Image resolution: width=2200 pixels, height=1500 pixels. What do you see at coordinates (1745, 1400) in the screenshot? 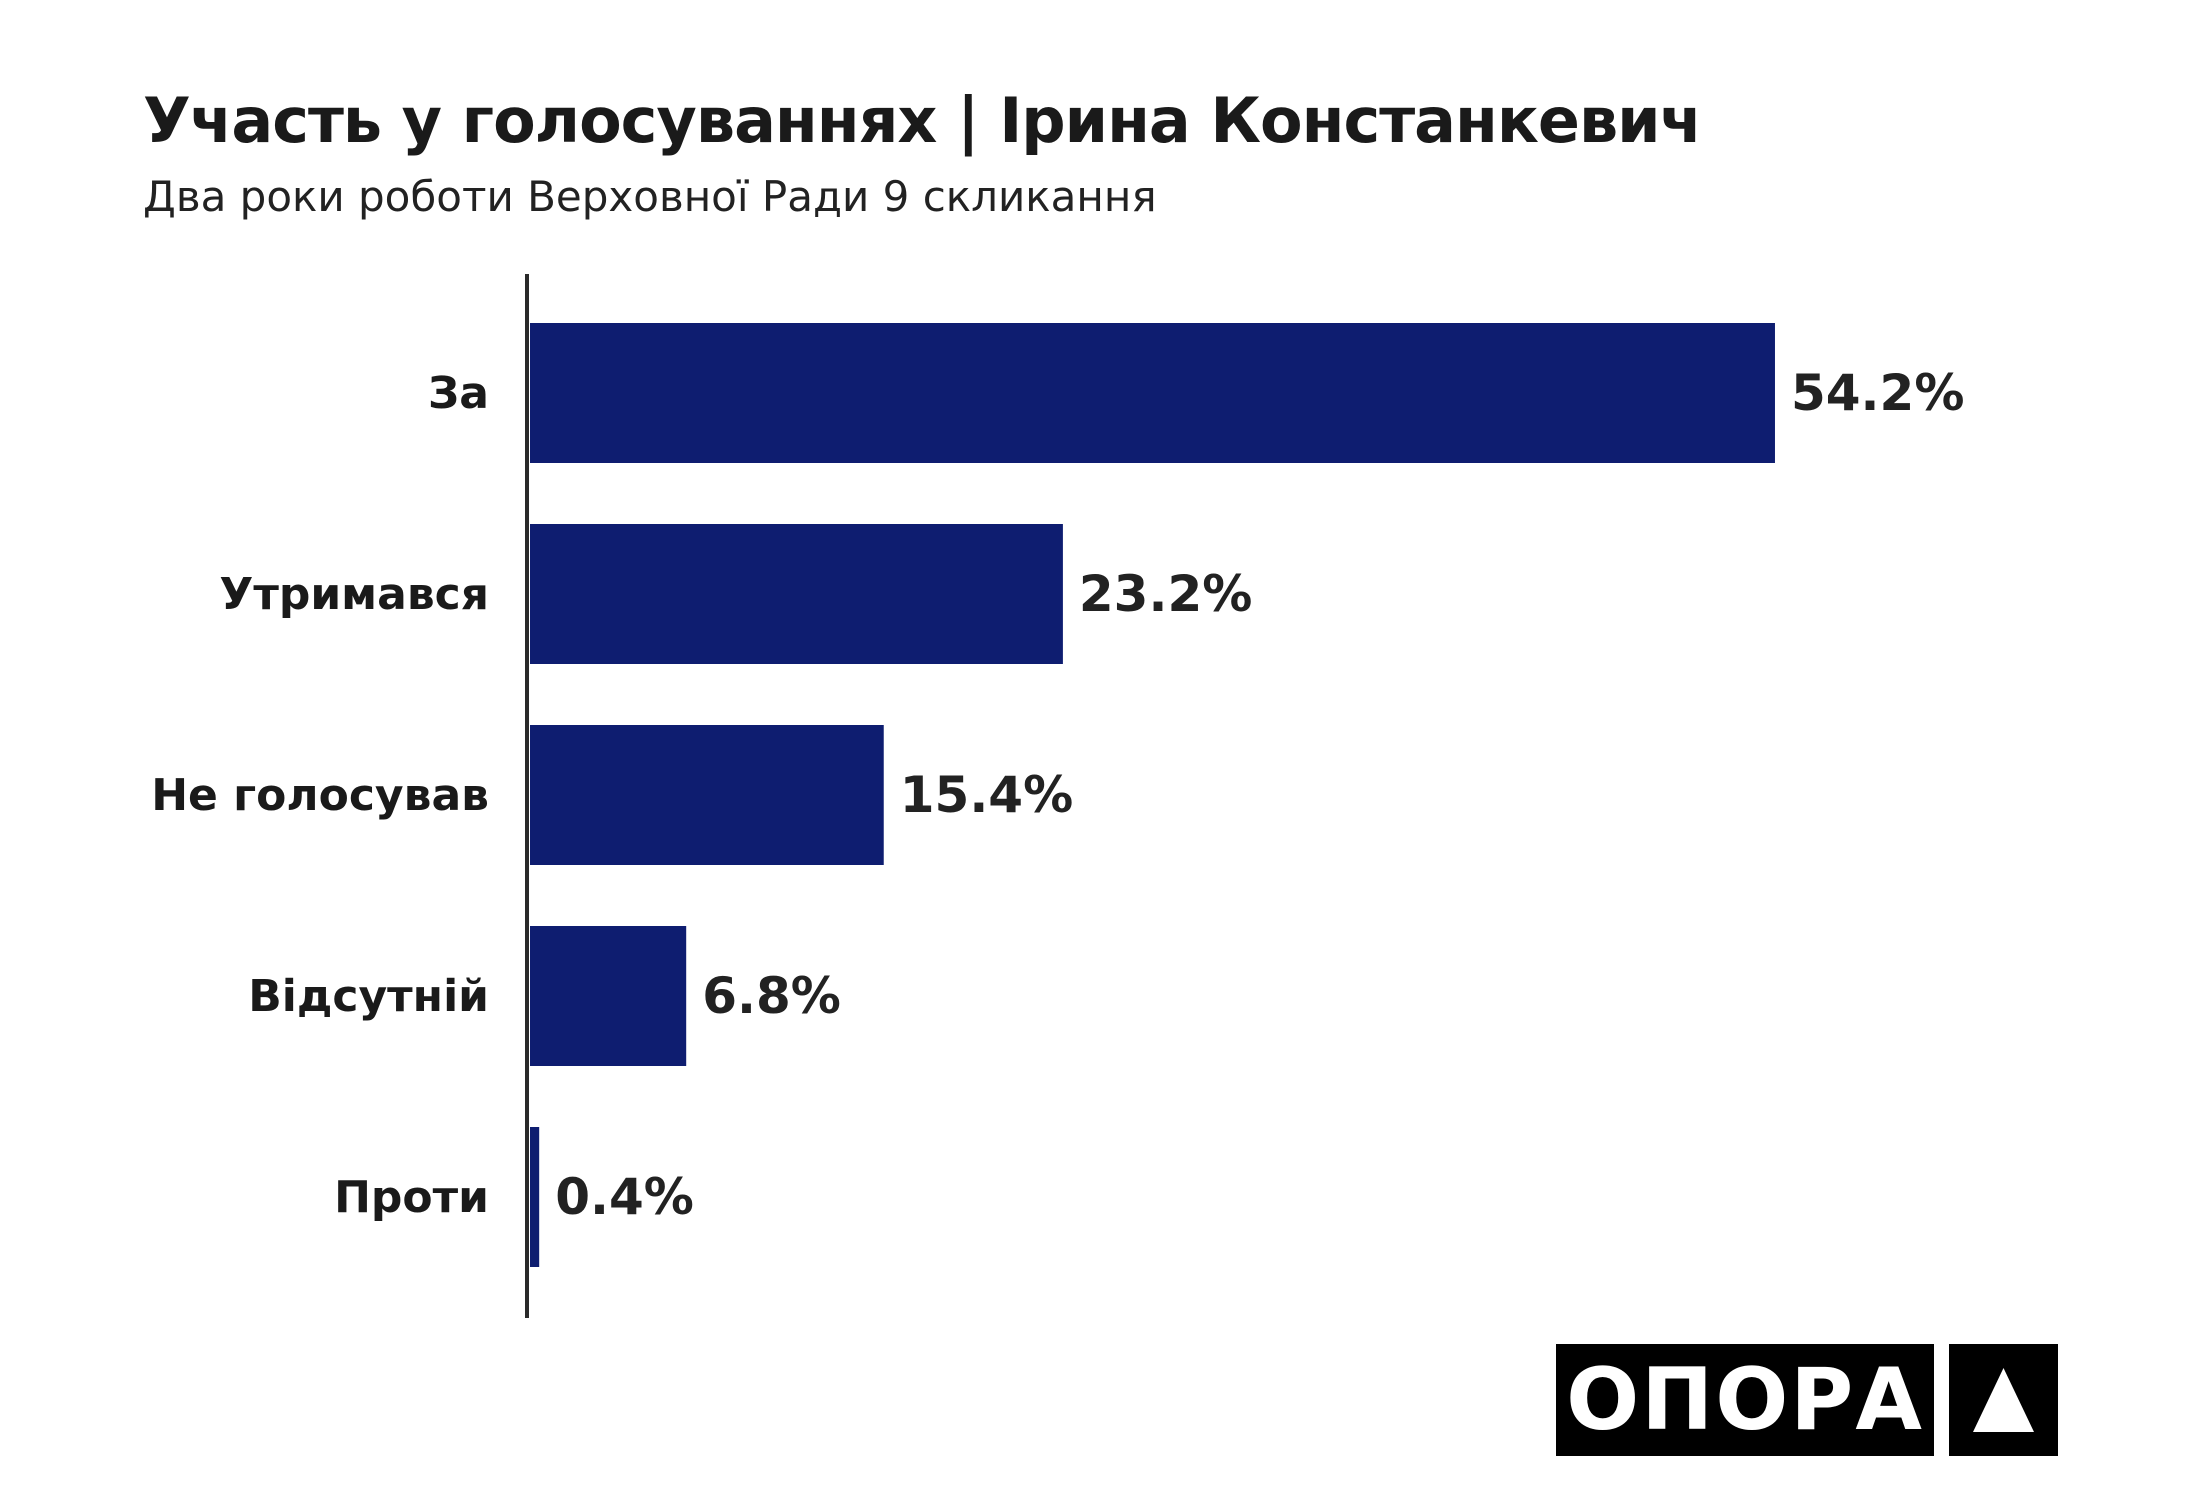
I see `opora-logo: ОПОРА` at bounding box center [1745, 1400].